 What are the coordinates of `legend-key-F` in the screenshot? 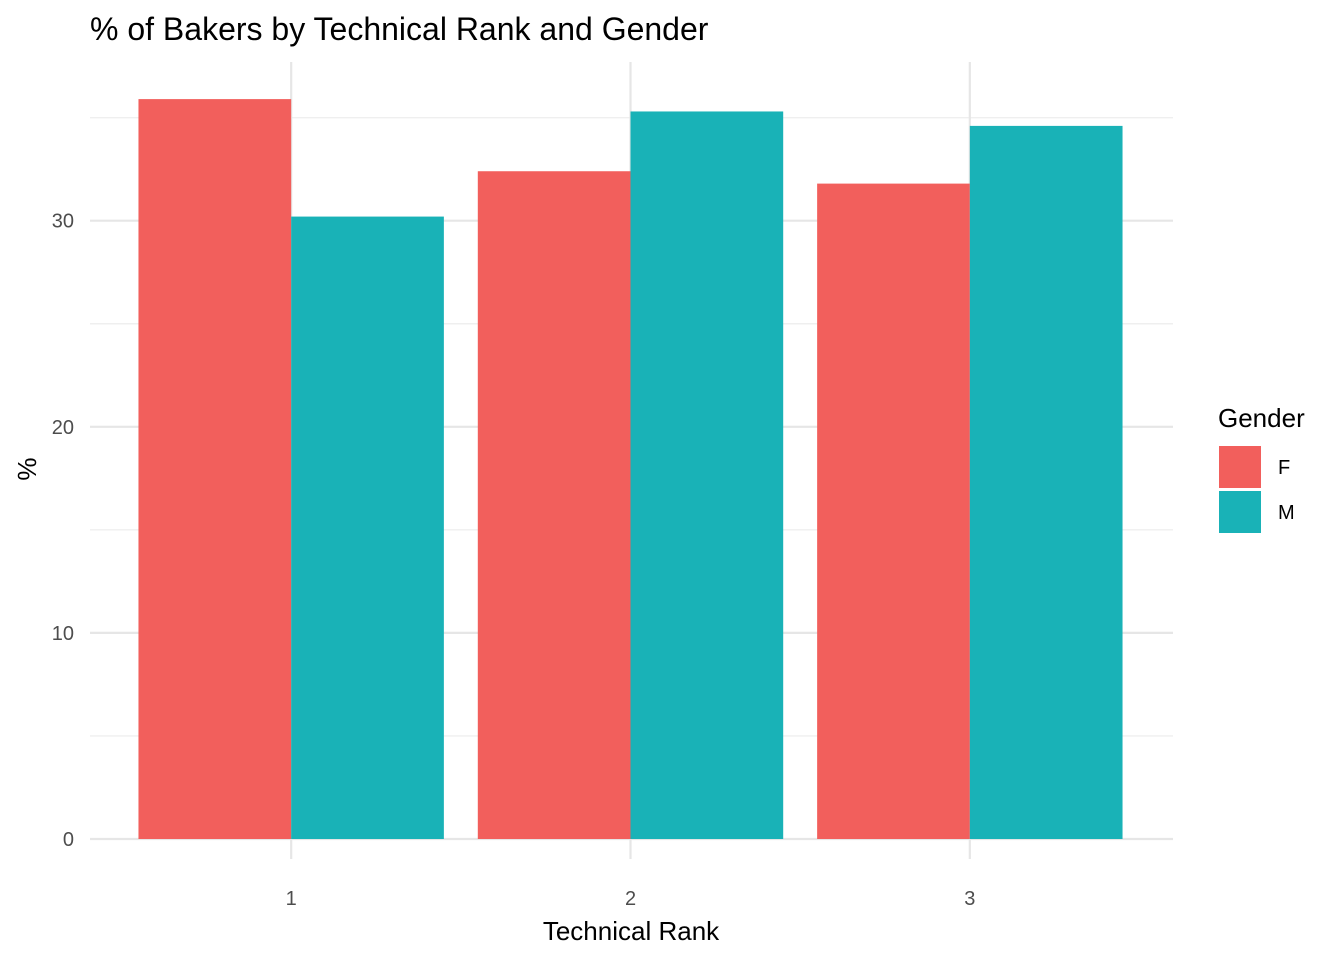 It's located at (1240, 467).